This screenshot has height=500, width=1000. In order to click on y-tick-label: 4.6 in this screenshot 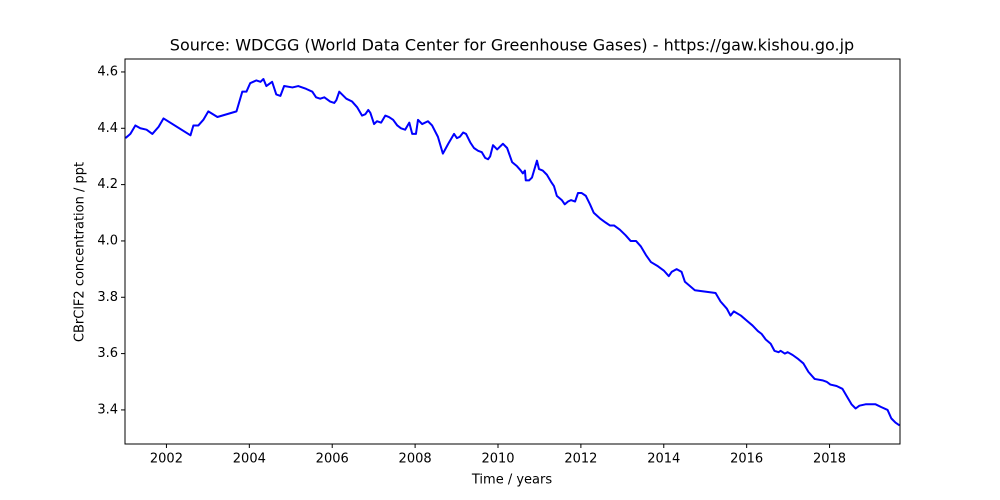, I will do `click(107, 71)`.